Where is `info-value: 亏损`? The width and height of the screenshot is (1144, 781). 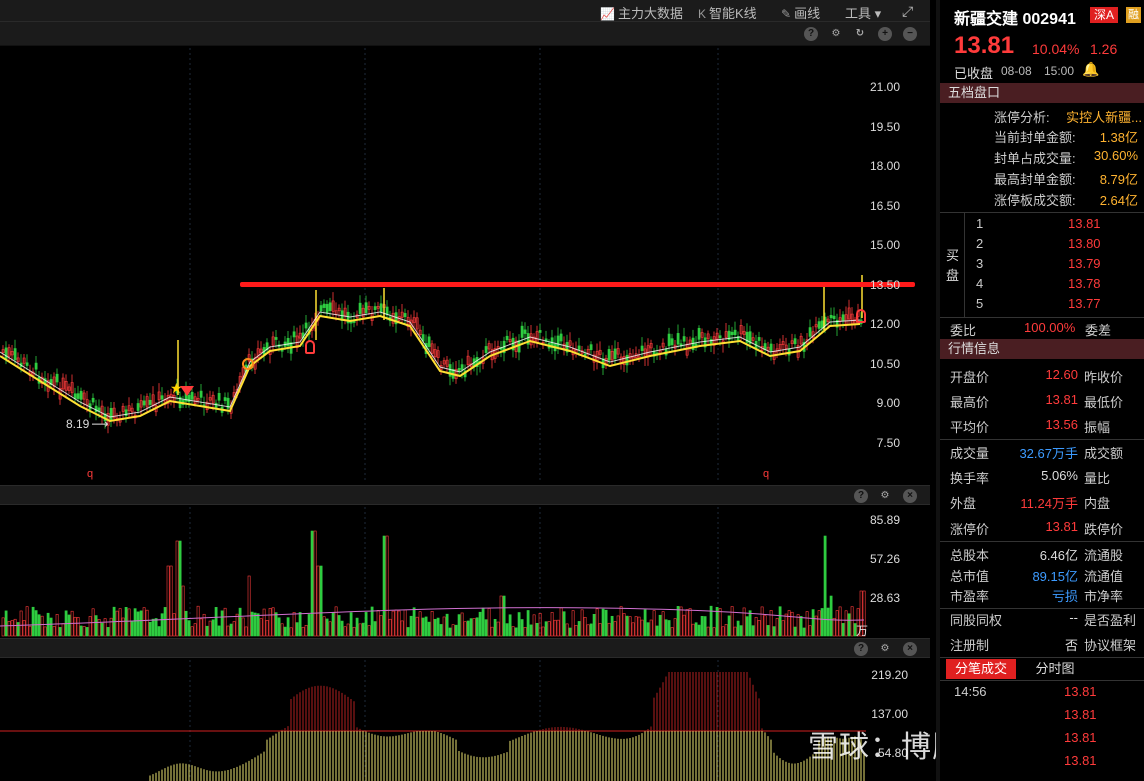
info-value: 亏损 is located at coordinates (1064, 596).